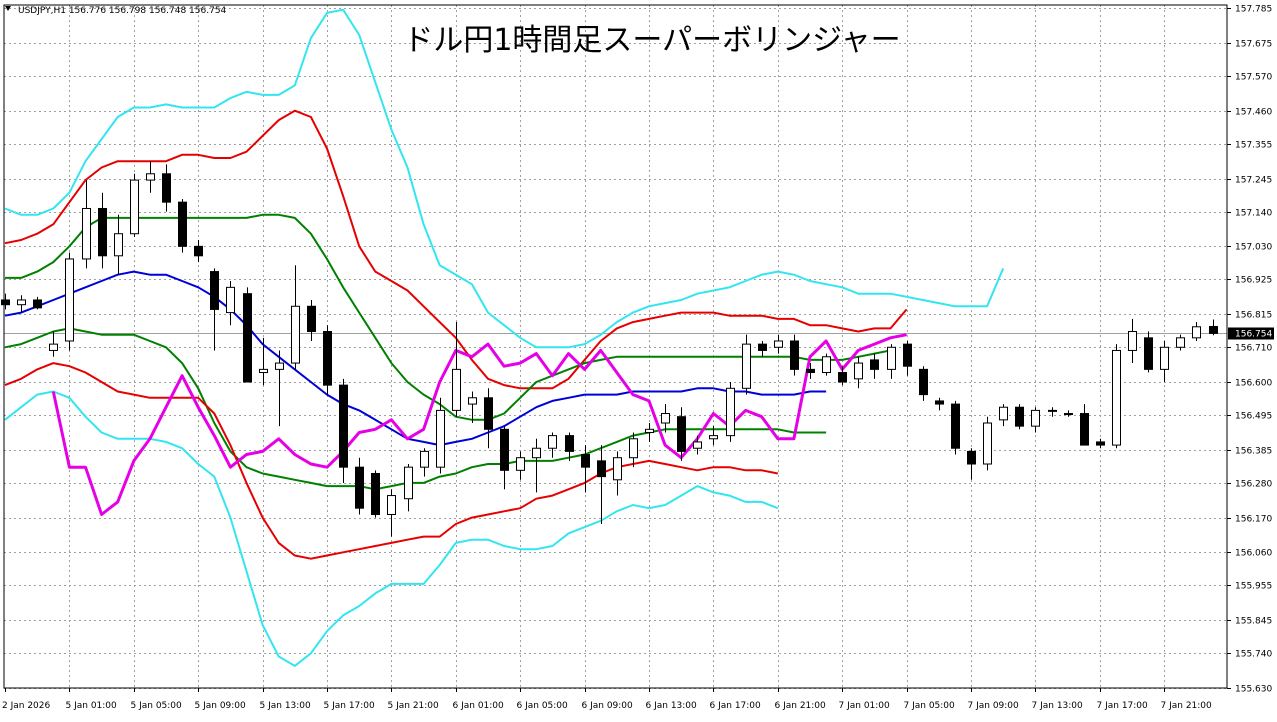  Describe the element at coordinates (1253, 417) in the screenshot. I see `y-tick-label: 156.495` at that location.